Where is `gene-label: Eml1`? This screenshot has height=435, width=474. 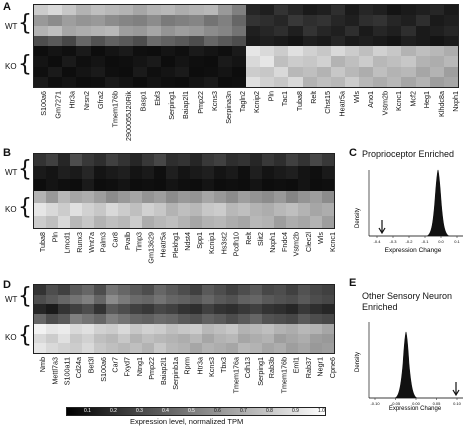 gene-label: Eml1 is located at coordinates (296, 365).